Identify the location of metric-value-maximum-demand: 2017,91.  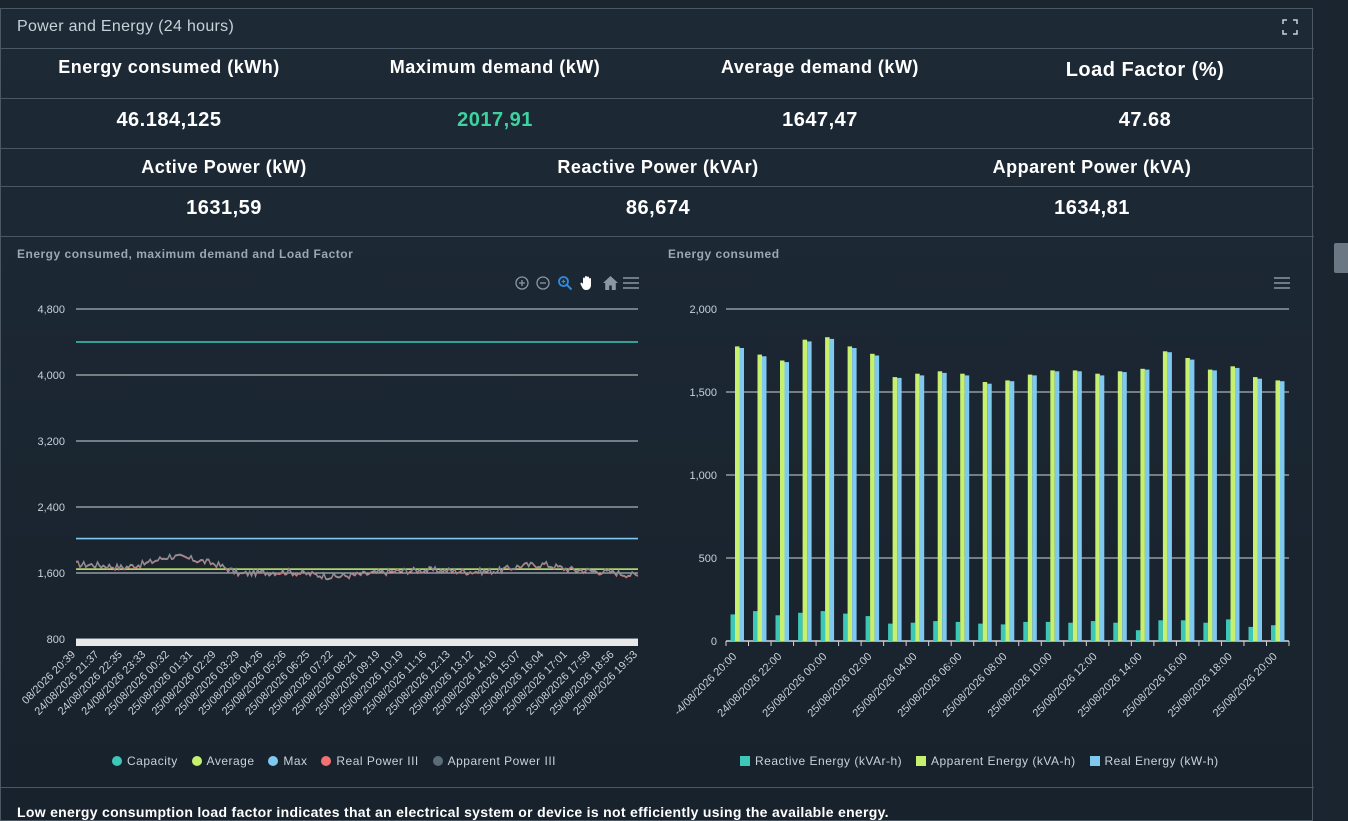
(495, 120).